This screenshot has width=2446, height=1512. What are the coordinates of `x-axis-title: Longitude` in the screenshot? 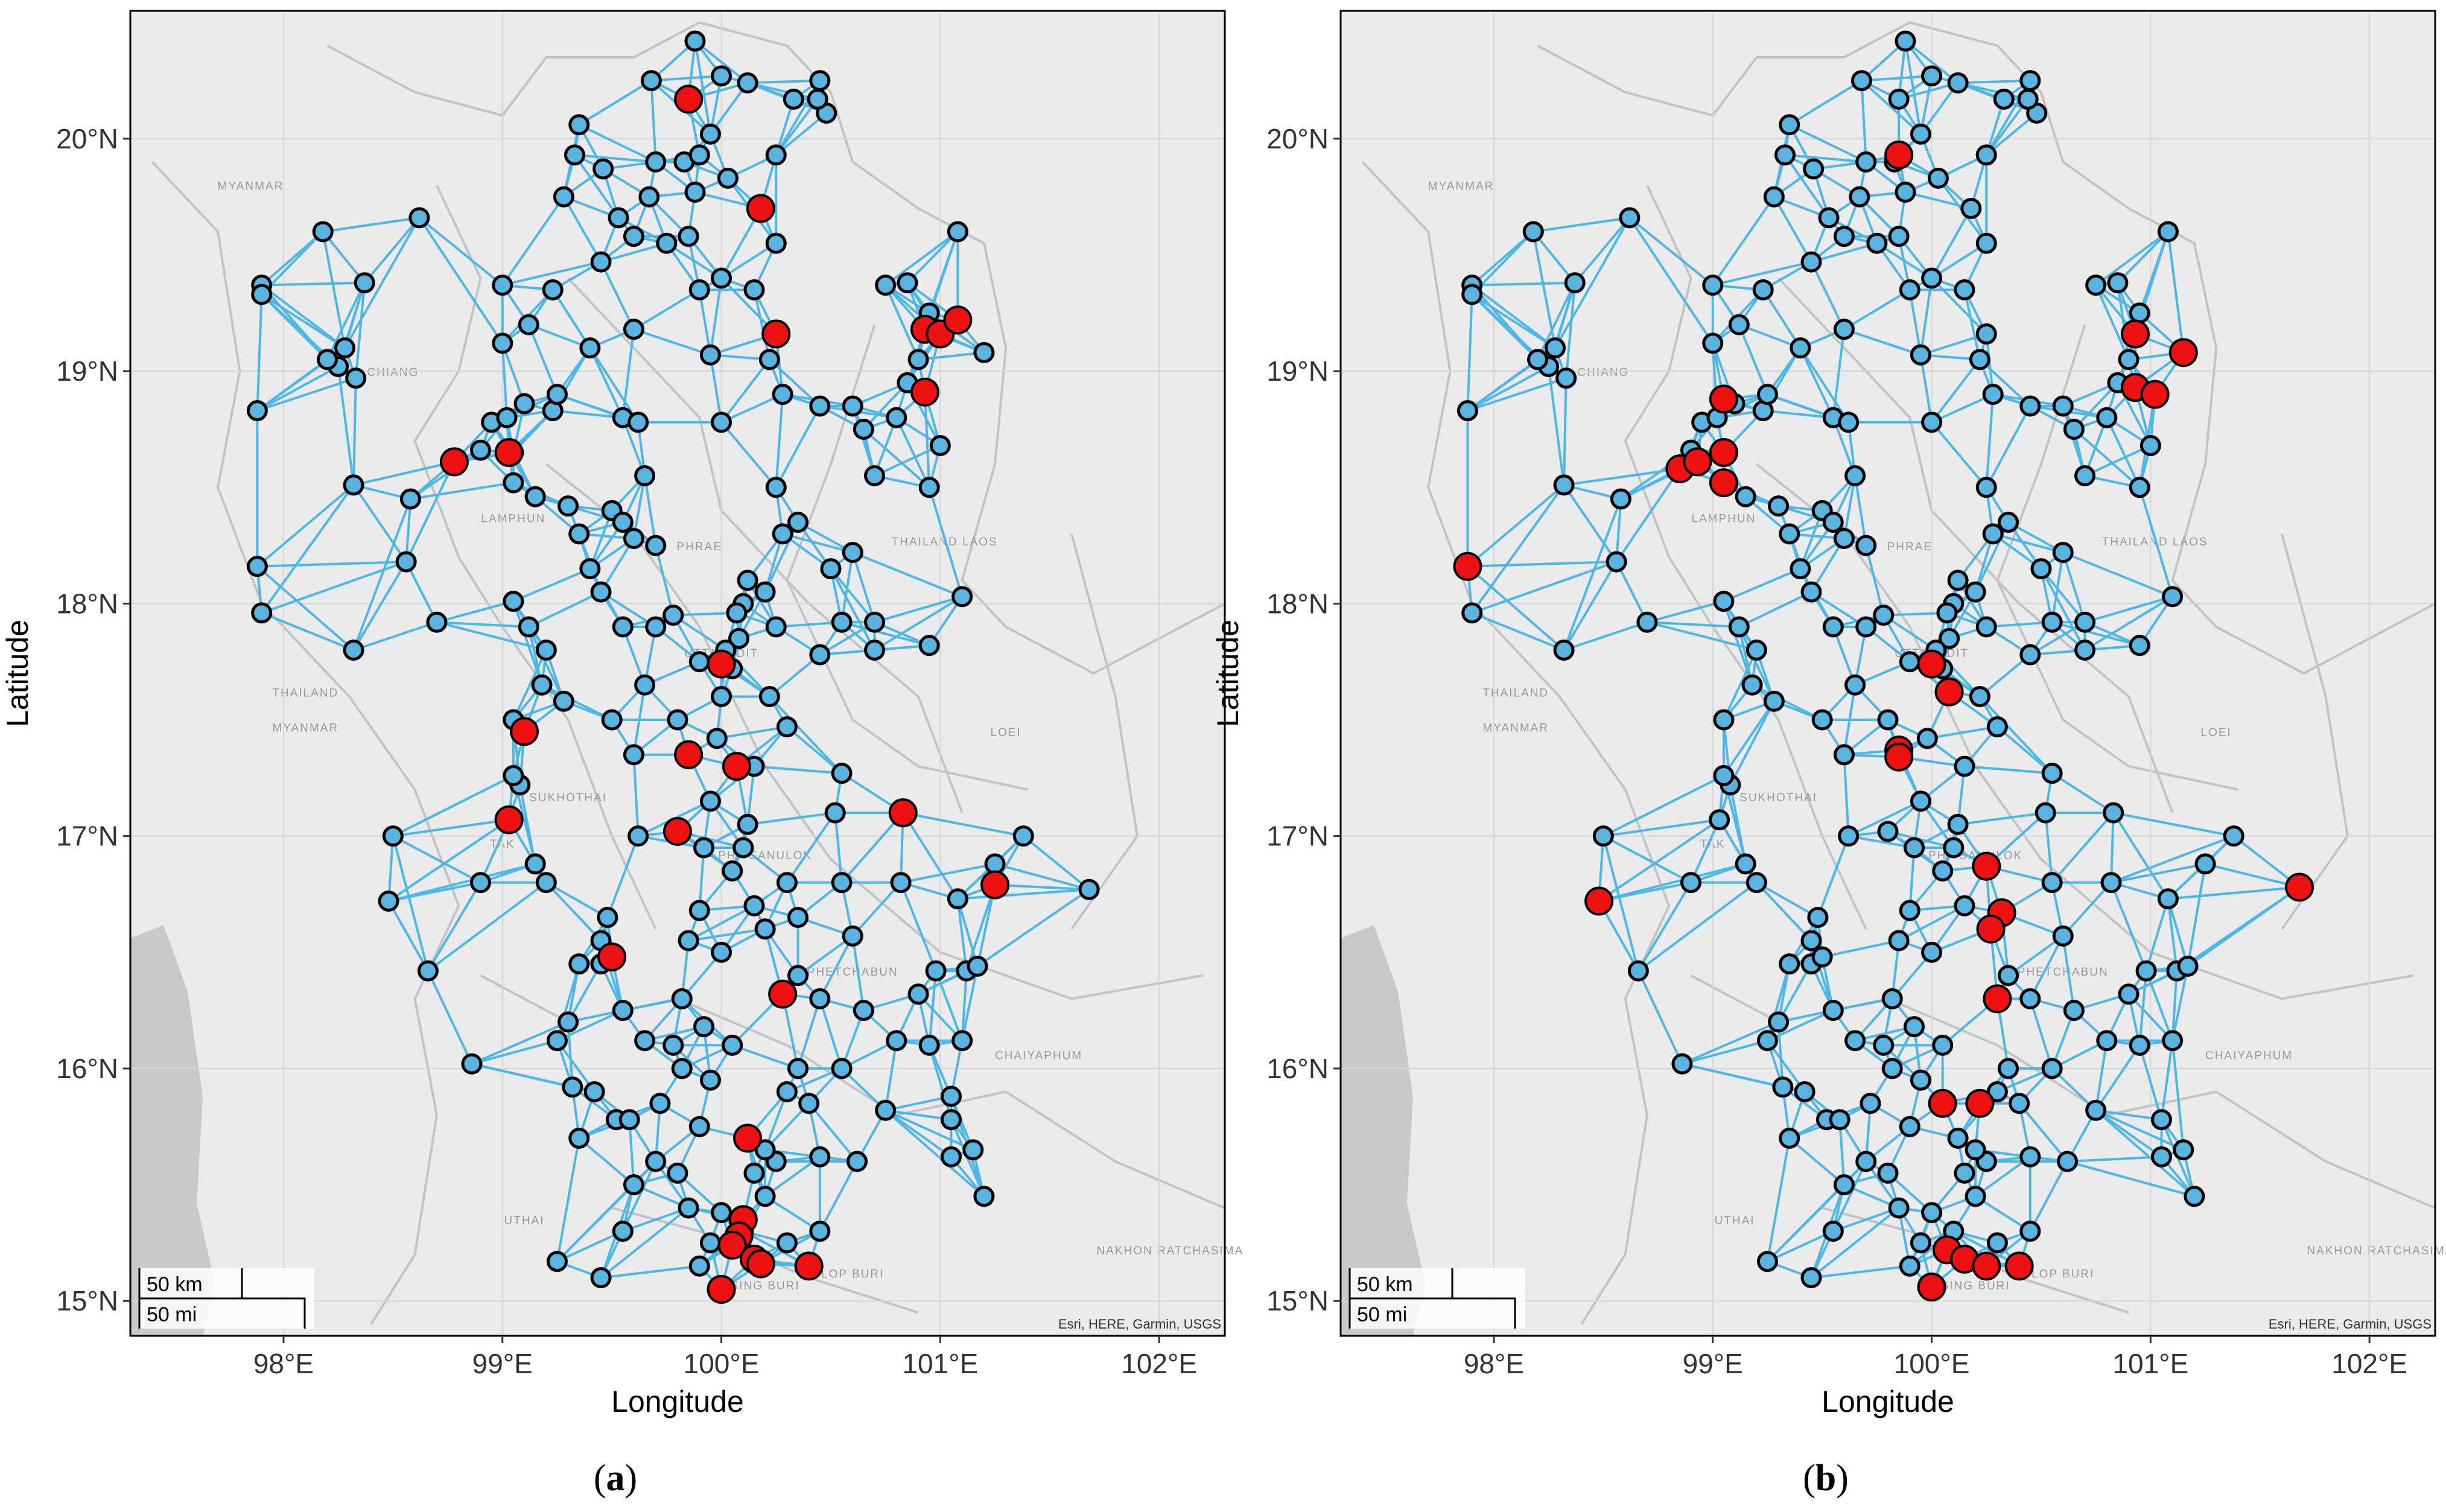 It's located at (677, 1402).